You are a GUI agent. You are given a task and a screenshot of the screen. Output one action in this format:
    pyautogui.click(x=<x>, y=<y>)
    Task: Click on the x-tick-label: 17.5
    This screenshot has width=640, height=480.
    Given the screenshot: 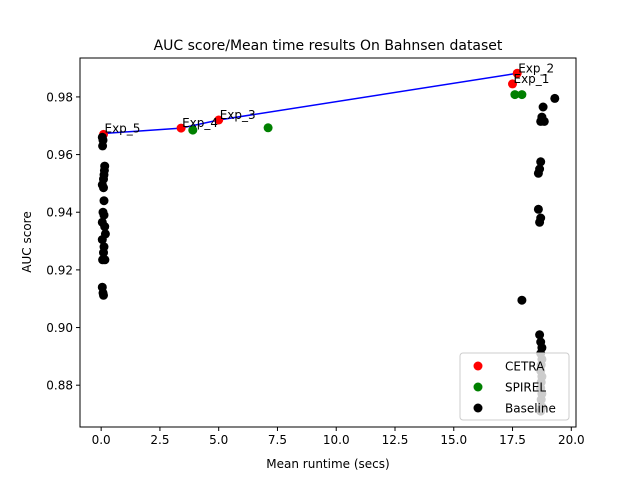 What is the action you would take?
    pyautogui.click(x=512, y=440)
    